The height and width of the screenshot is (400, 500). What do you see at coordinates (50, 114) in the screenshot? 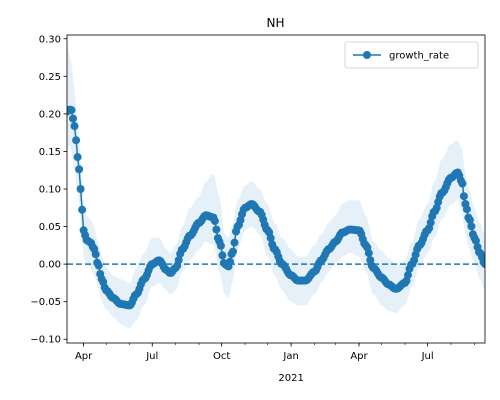
I see `y-tick-label: 0.20` at bounding box center [50, 114].